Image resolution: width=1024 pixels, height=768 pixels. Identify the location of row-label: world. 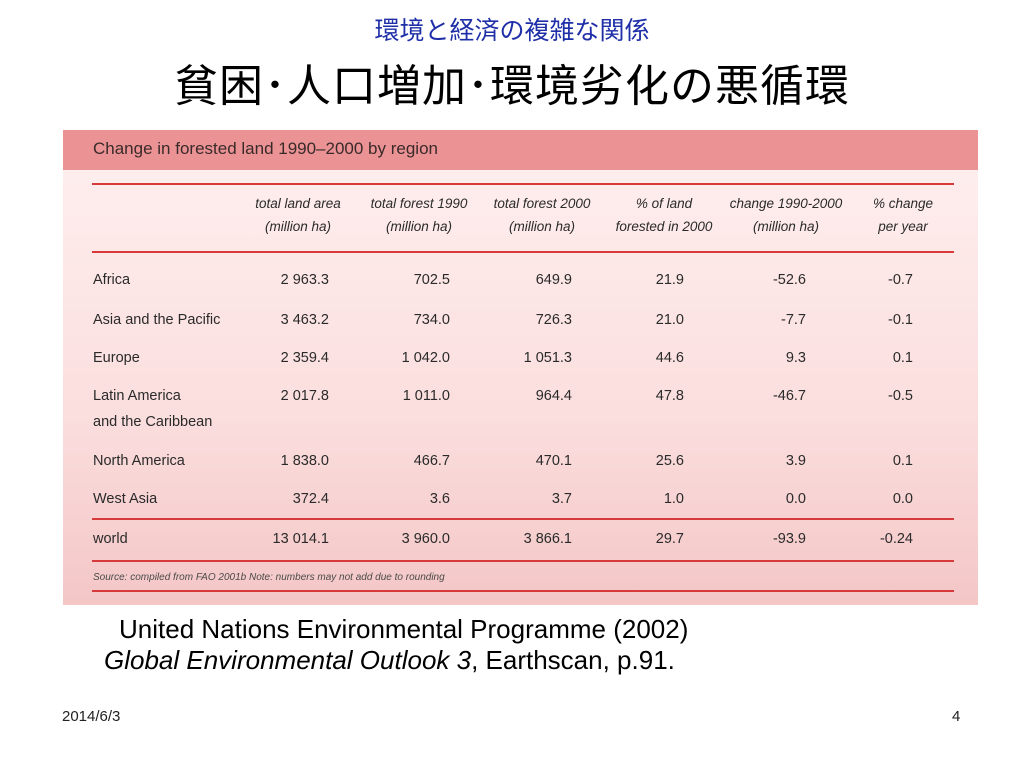
(110, 539).